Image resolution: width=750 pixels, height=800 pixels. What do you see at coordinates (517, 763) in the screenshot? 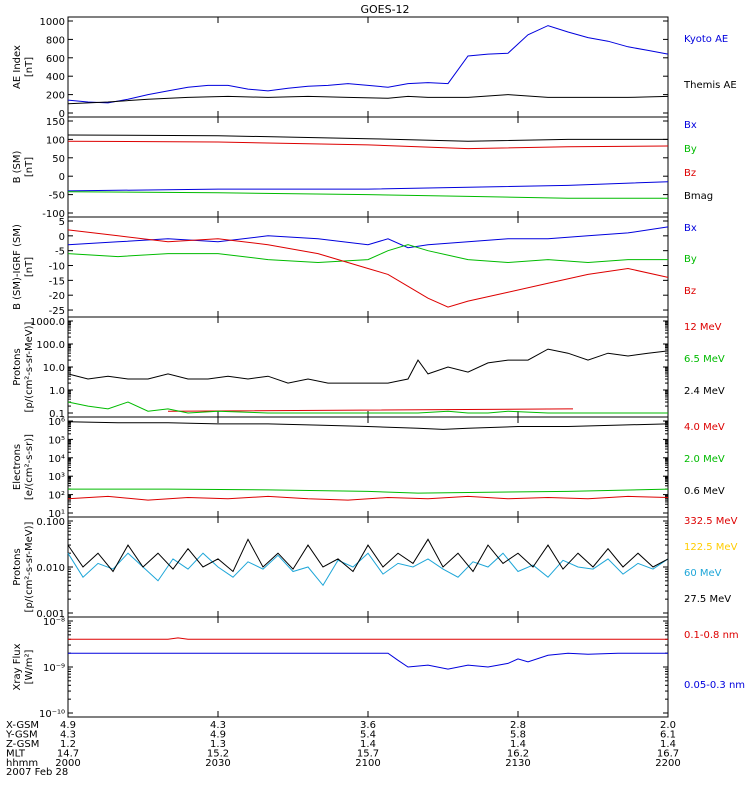
I see `x-row-value: 2130` at bounding box center [517, 763].